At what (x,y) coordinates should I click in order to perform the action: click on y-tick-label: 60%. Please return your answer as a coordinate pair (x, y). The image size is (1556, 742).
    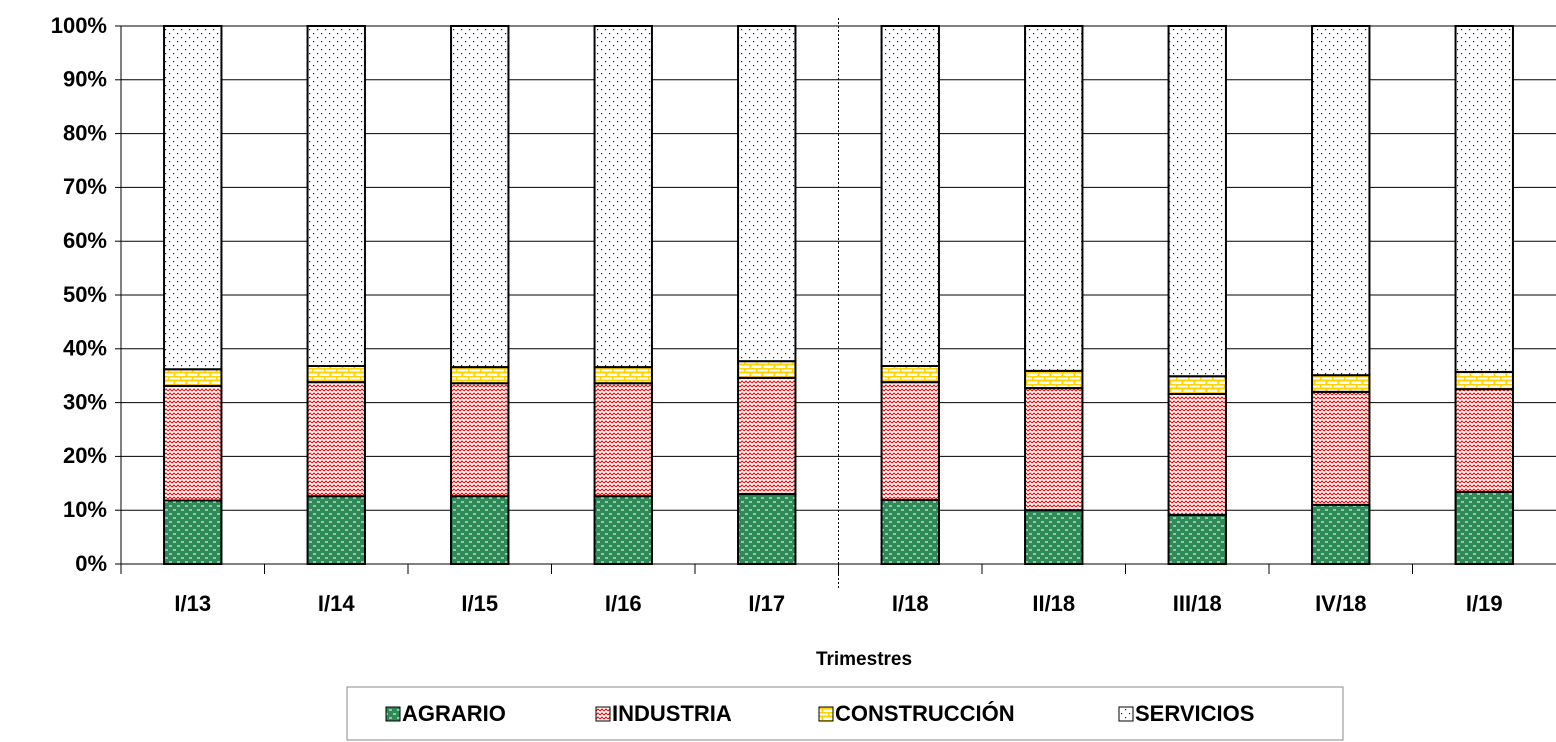
    Looking at the image, I should click on (85, 240).